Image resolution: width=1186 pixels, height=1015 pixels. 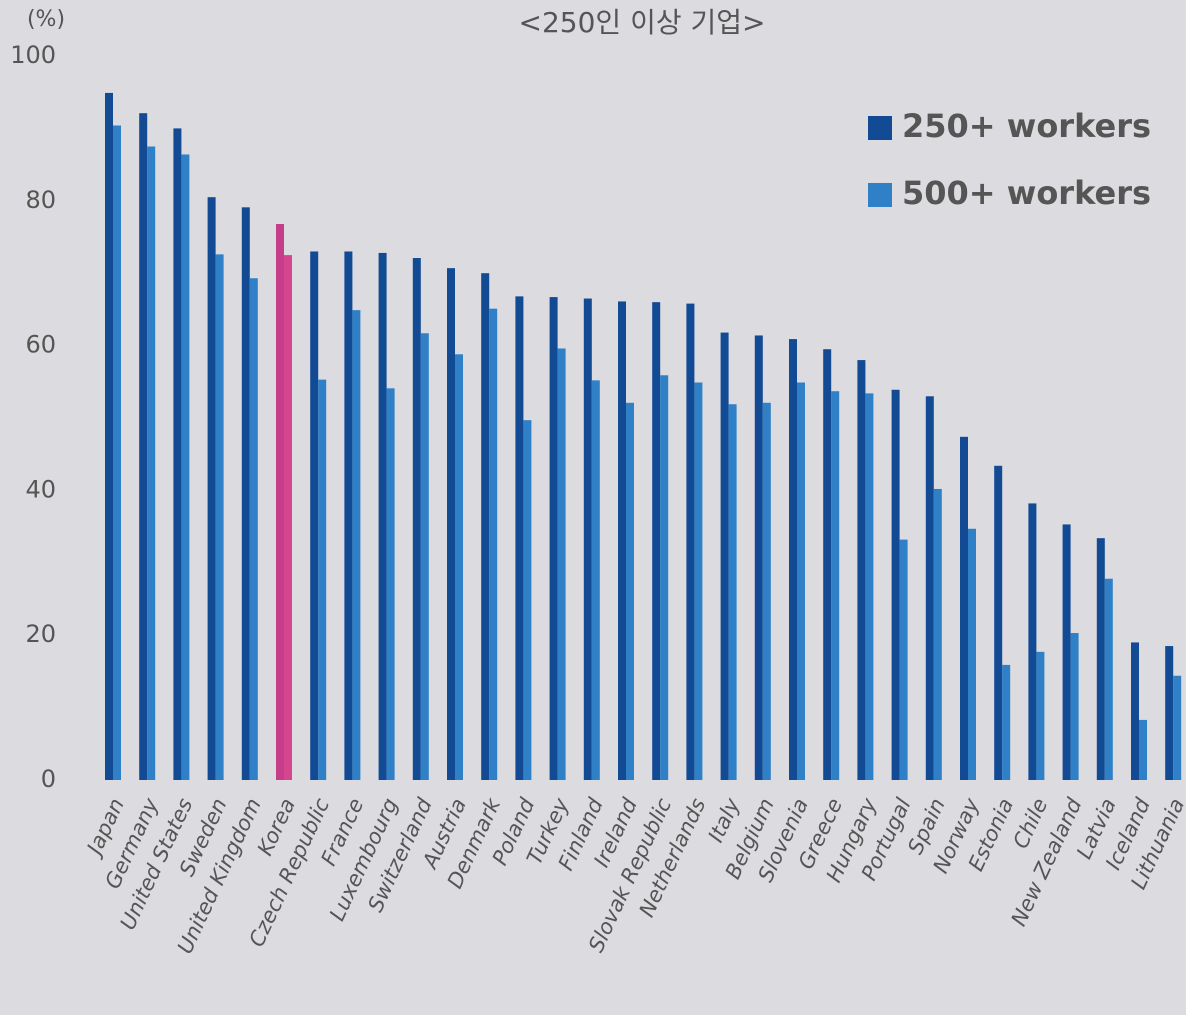 What do you see at coordinates (40, 489) in the screenshot?
I see `y-tick-label: 40` at bounding box center [40, 489].